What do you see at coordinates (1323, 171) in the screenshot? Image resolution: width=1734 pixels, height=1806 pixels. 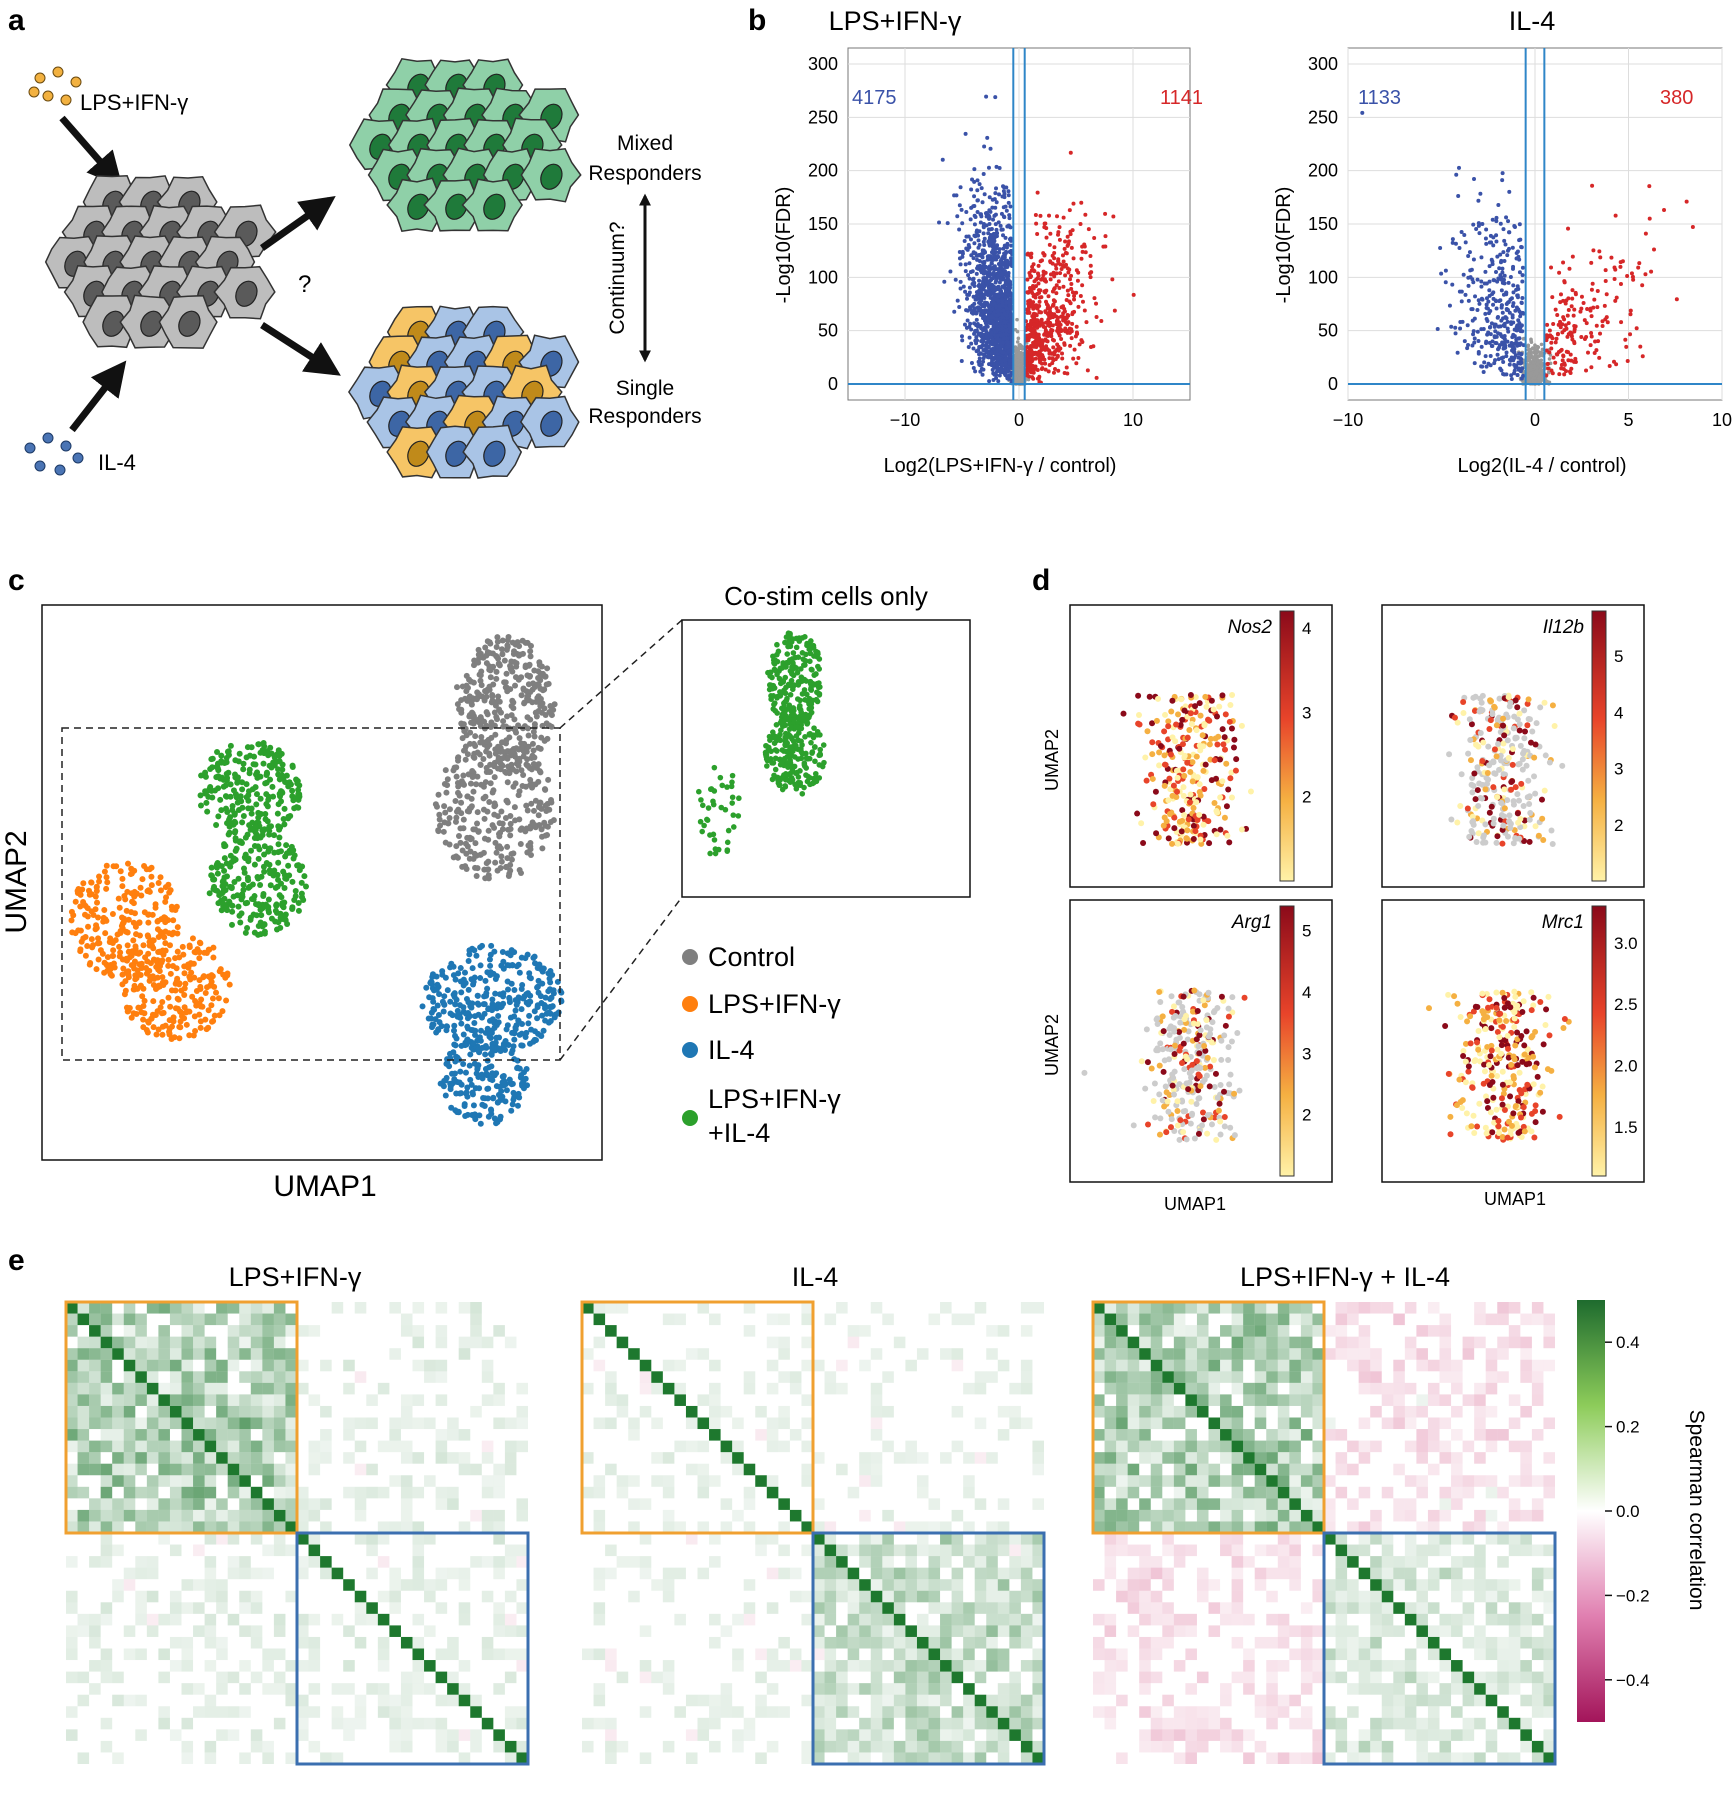 I see `ytick-label: 200` at bounding box center [1323, 171].